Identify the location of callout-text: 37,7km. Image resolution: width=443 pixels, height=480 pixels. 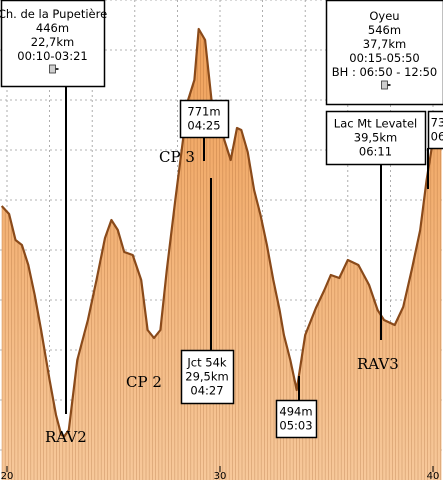
(384, 44).